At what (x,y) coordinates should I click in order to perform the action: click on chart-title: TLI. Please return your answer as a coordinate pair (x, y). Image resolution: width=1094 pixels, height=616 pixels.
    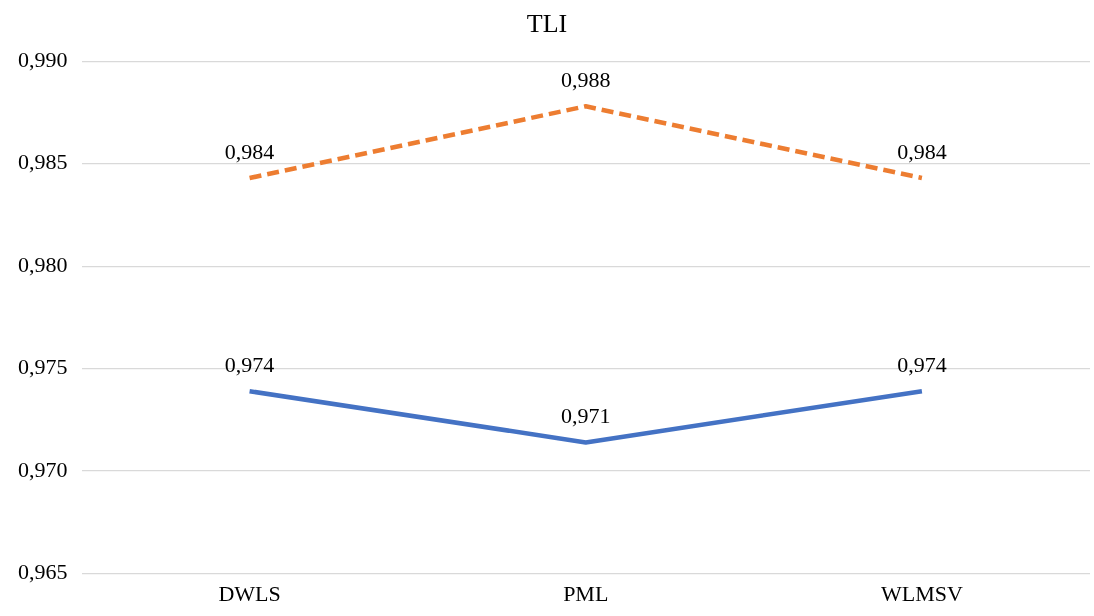
    Looking at the image, I should click on (547, 24).